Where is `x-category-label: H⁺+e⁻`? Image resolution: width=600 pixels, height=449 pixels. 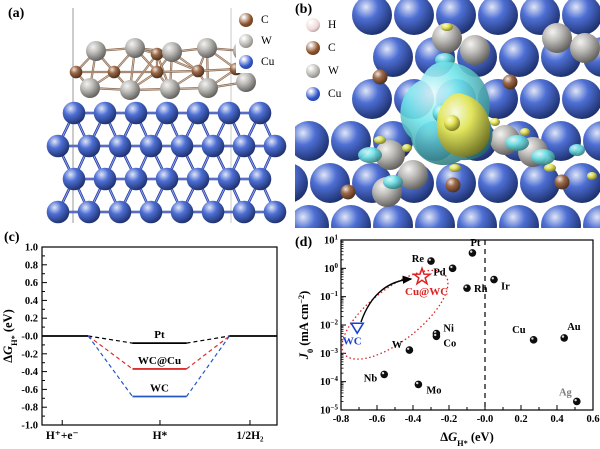
x-category-label: H⁺+e⁻ is located at coordinates (62, 436).